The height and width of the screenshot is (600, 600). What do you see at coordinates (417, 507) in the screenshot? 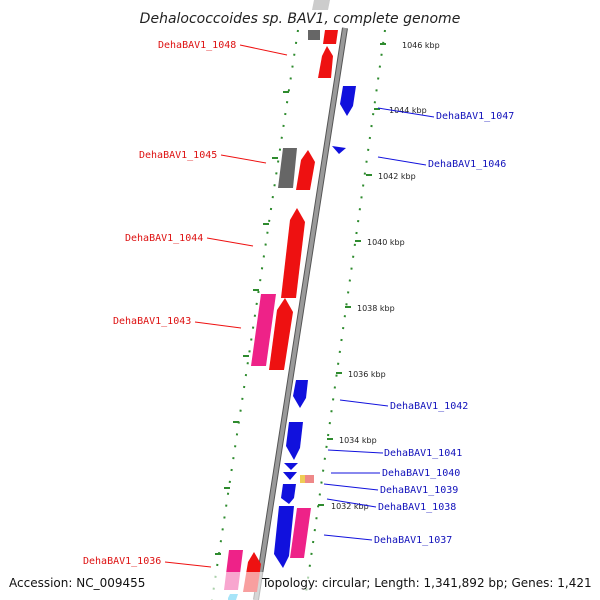
I see `label-dehabav1-1038: DehaBAV1_1038` at bounding box center [417, 507].